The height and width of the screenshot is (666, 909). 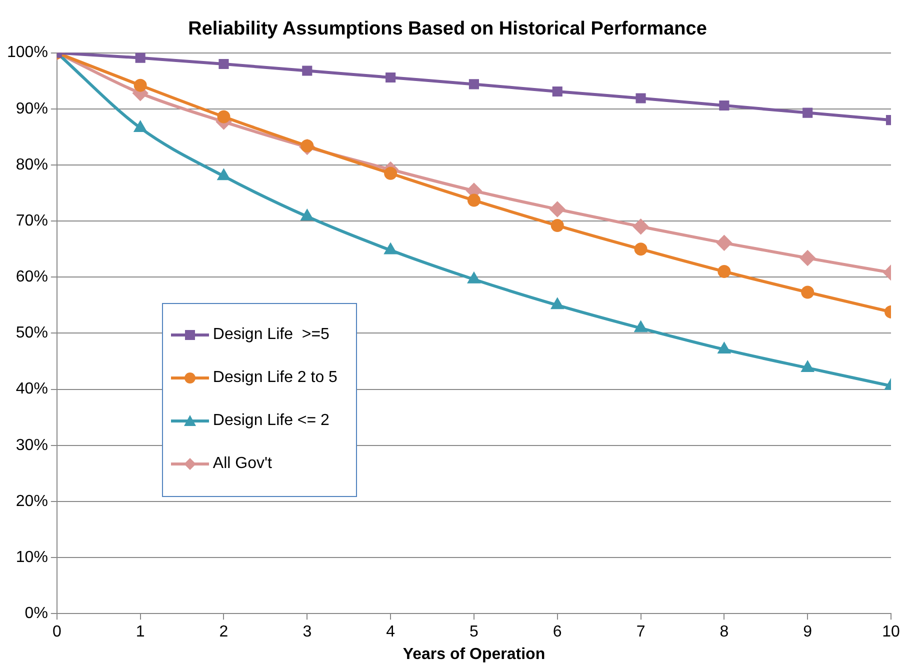 I want to click on y-tick-label: 90%, so click(x=32, y=109).